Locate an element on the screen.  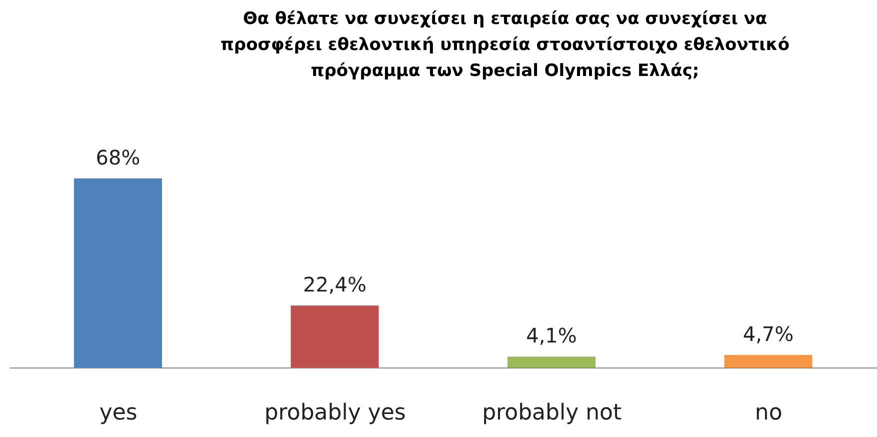
data-label: 4,7% is located at coordinates (768, 334).